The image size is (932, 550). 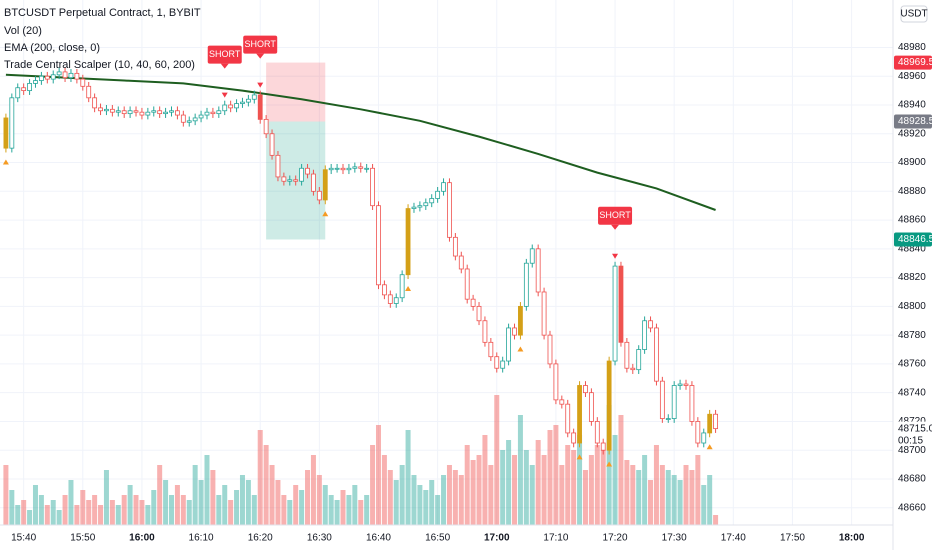 What do you see at coordinates (912, 191) in the screenshot?
I see `y-tick-label: 48880` at bounding box center [912, 191].